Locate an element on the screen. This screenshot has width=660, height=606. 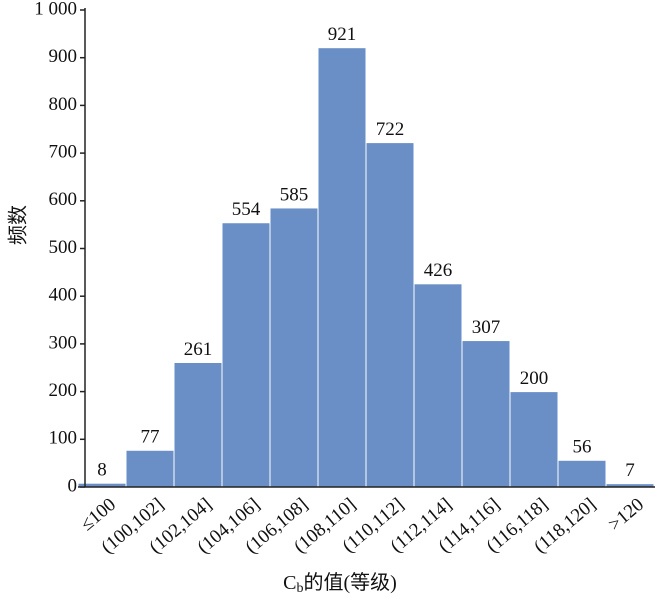
y-tick-label: 700 is located at coordinates (63, 151).